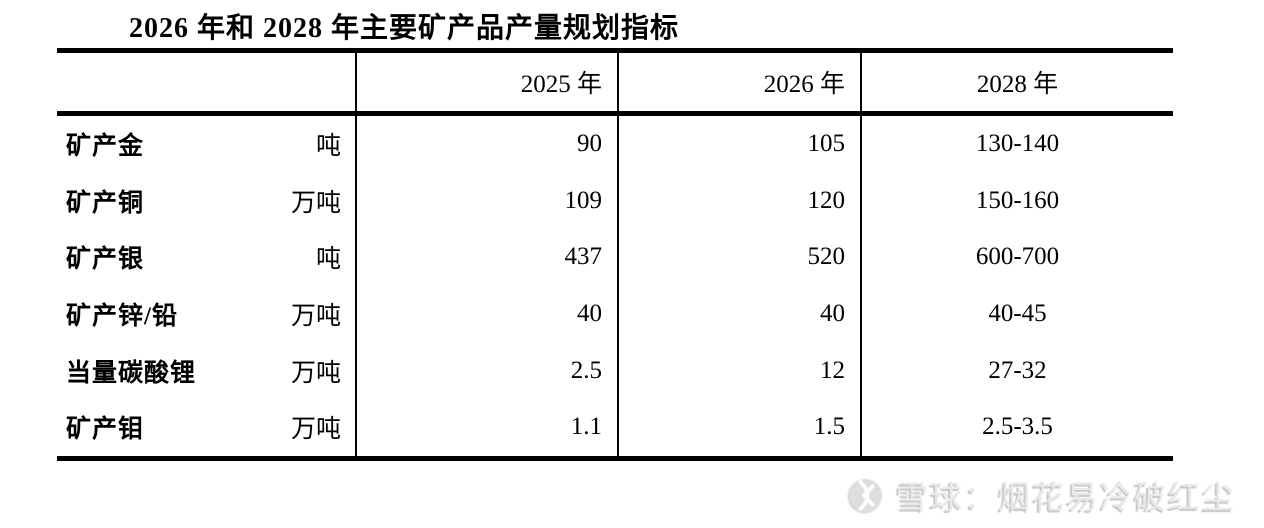 The width and height of the screenshot is (1264, 528). I want to click on value-2028: 40-45, so click(1016, 314).